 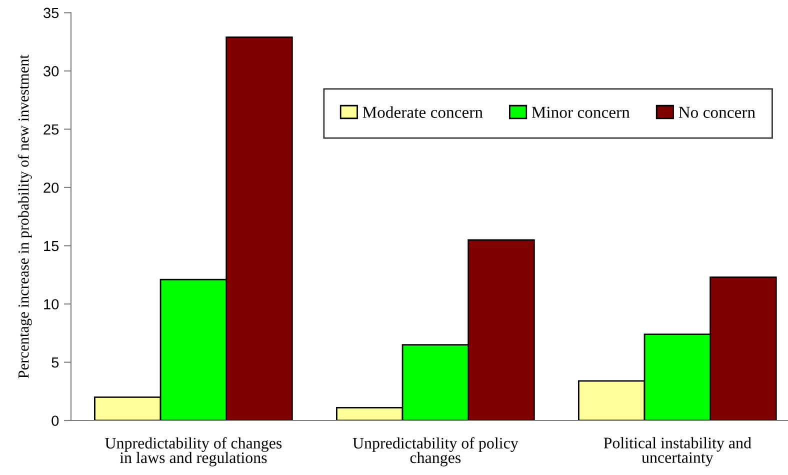 What do you see at coordinates (51, 71) in the screenshot?
I see `y-tick-label: 30` at bounding box center [51, 71].